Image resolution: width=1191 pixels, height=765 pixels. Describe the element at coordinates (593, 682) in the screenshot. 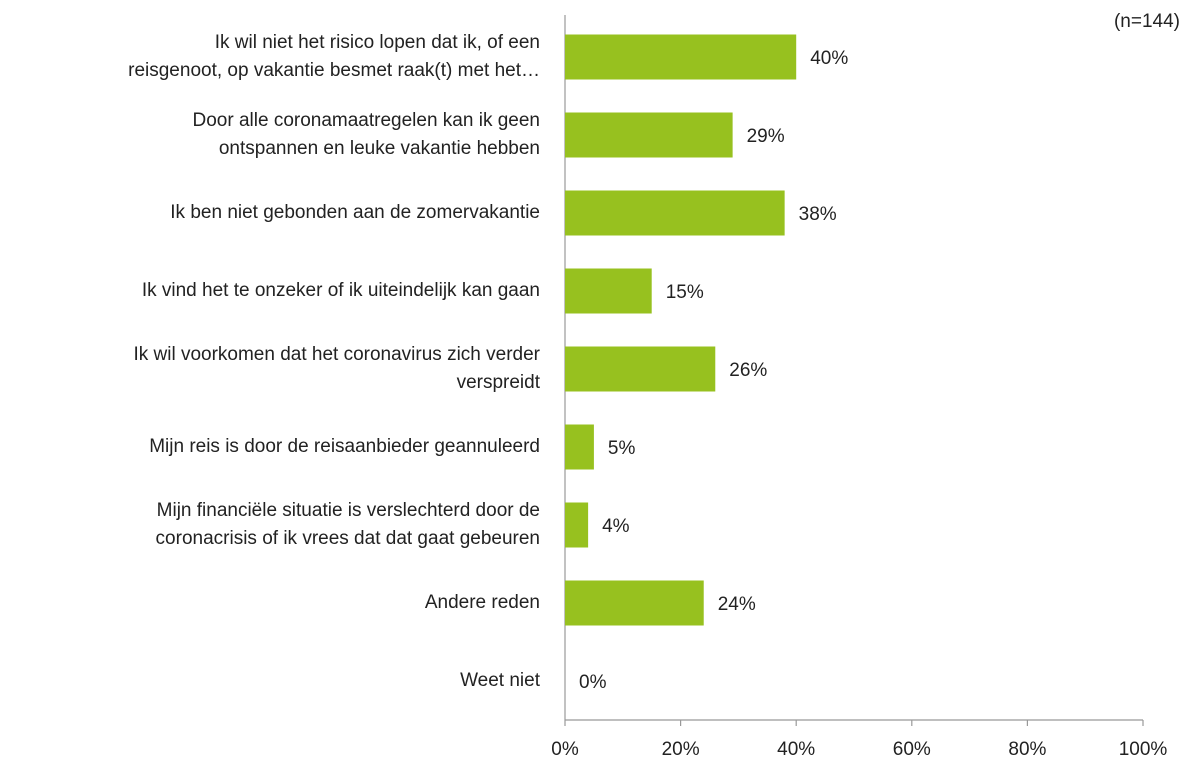

I see `value-label: 0%` at that location.